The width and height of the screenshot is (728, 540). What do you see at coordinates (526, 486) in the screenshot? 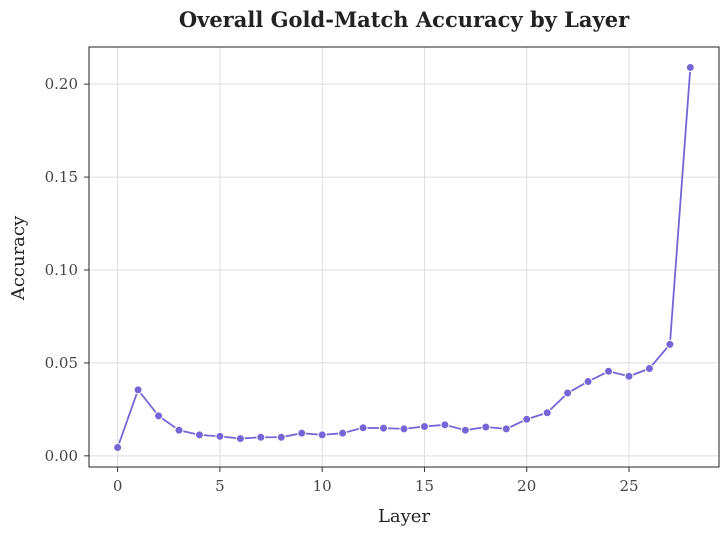
I see `x-tick-label: 20` at bounding box center [526, 486].